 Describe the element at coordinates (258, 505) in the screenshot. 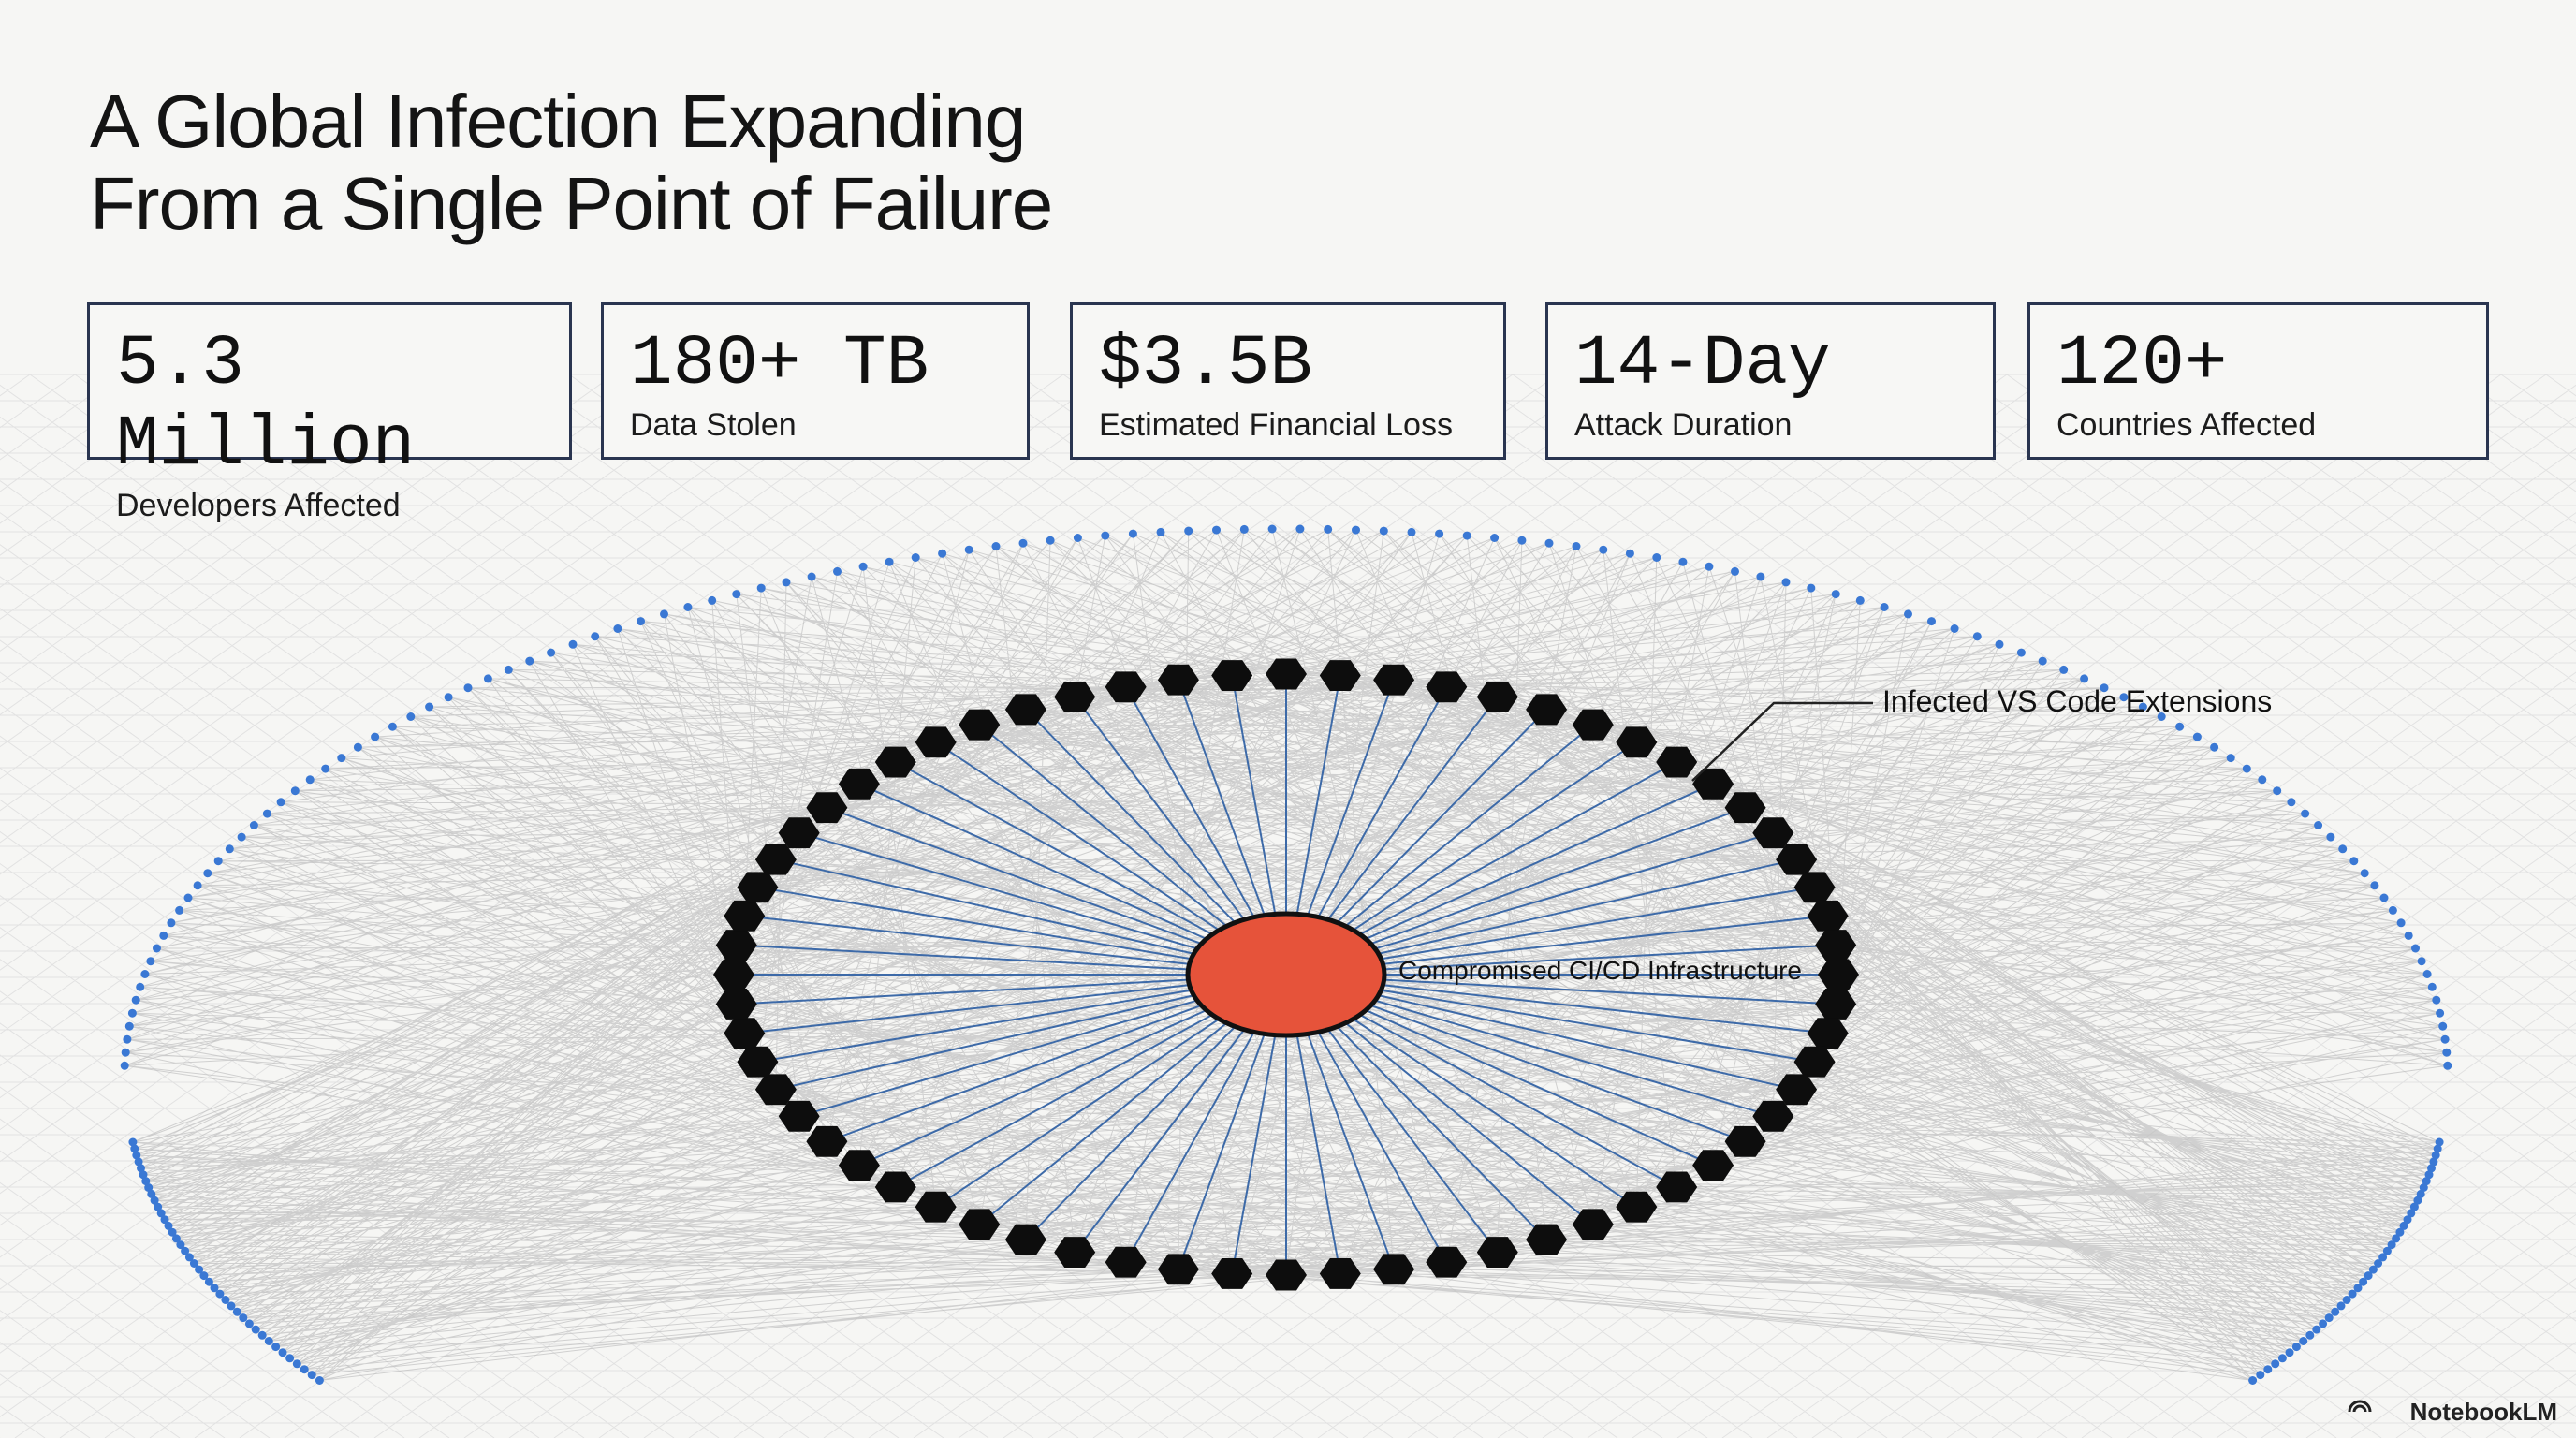

I see `stat-label: Developers Affected` at that location.